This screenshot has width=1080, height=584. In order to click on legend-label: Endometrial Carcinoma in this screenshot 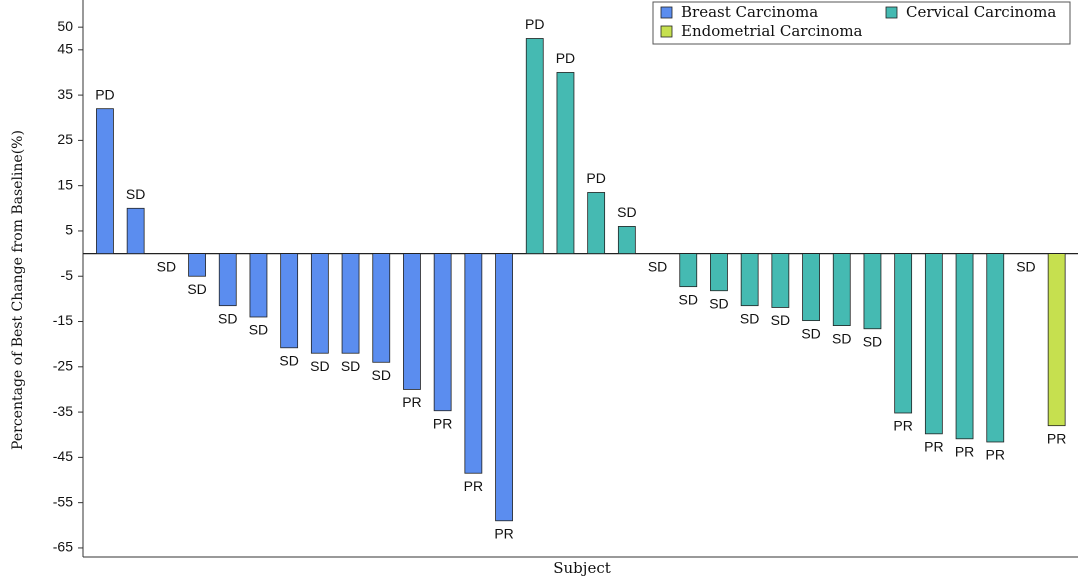, I will do `click(772, 31)`.